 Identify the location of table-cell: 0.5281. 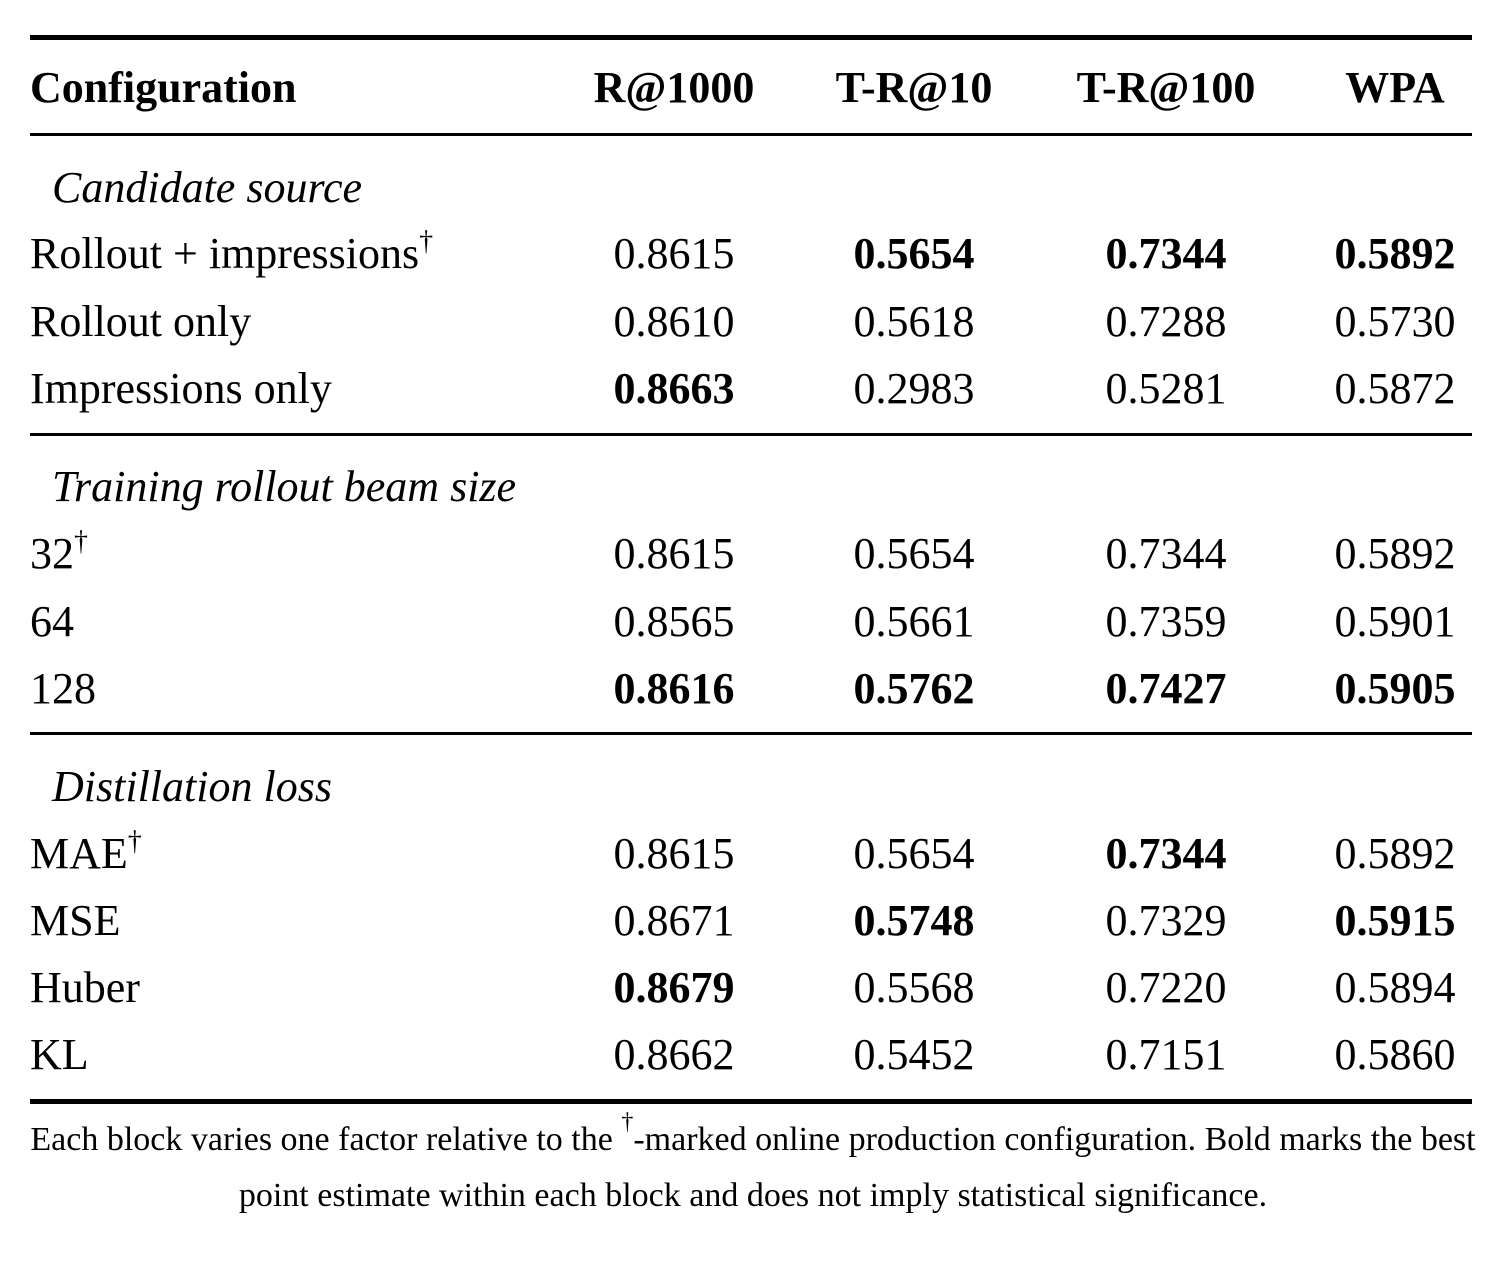
(1166, 388).